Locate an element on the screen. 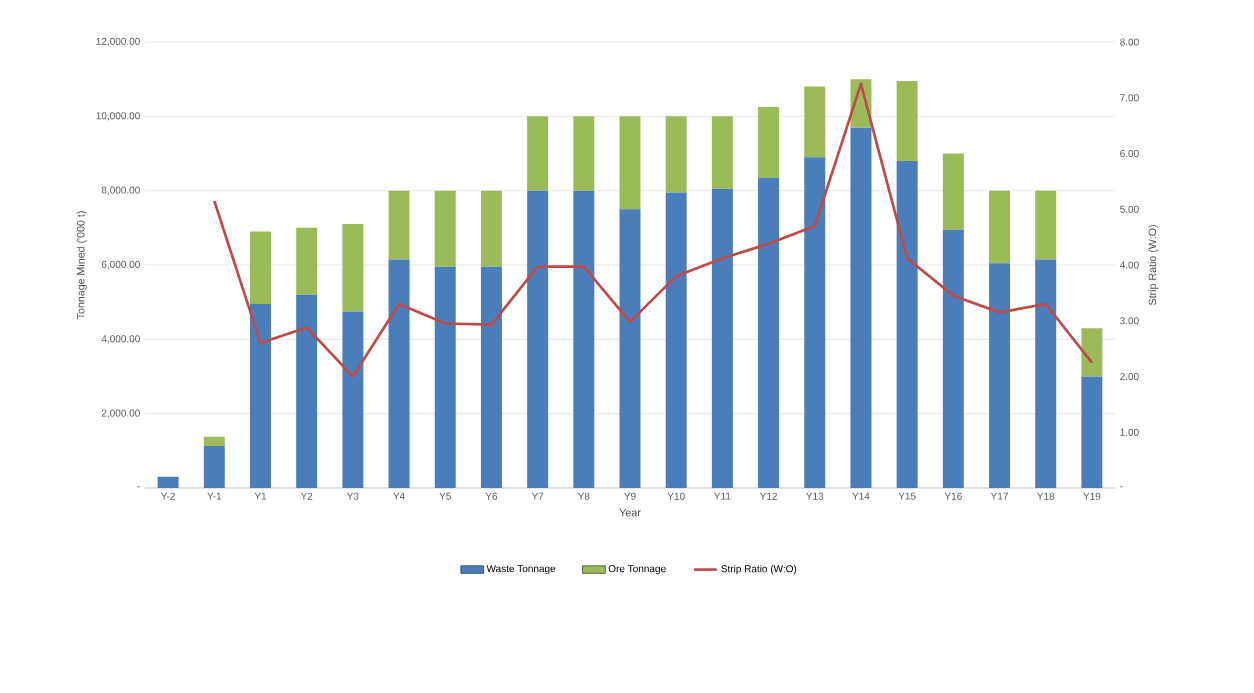 The height and width of the screenshot is (693, 1254). y-tick-label: 12,000.00 is located at coordinates (118, 42).